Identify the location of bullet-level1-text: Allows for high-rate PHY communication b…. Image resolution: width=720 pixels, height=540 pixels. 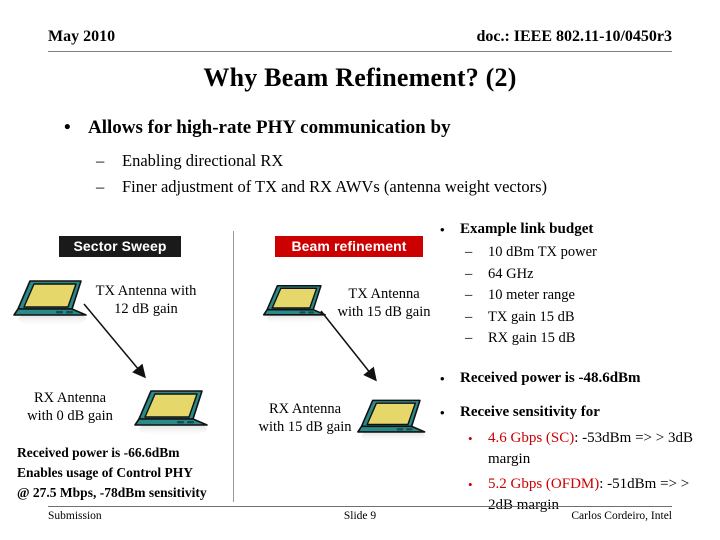
(269, 127).